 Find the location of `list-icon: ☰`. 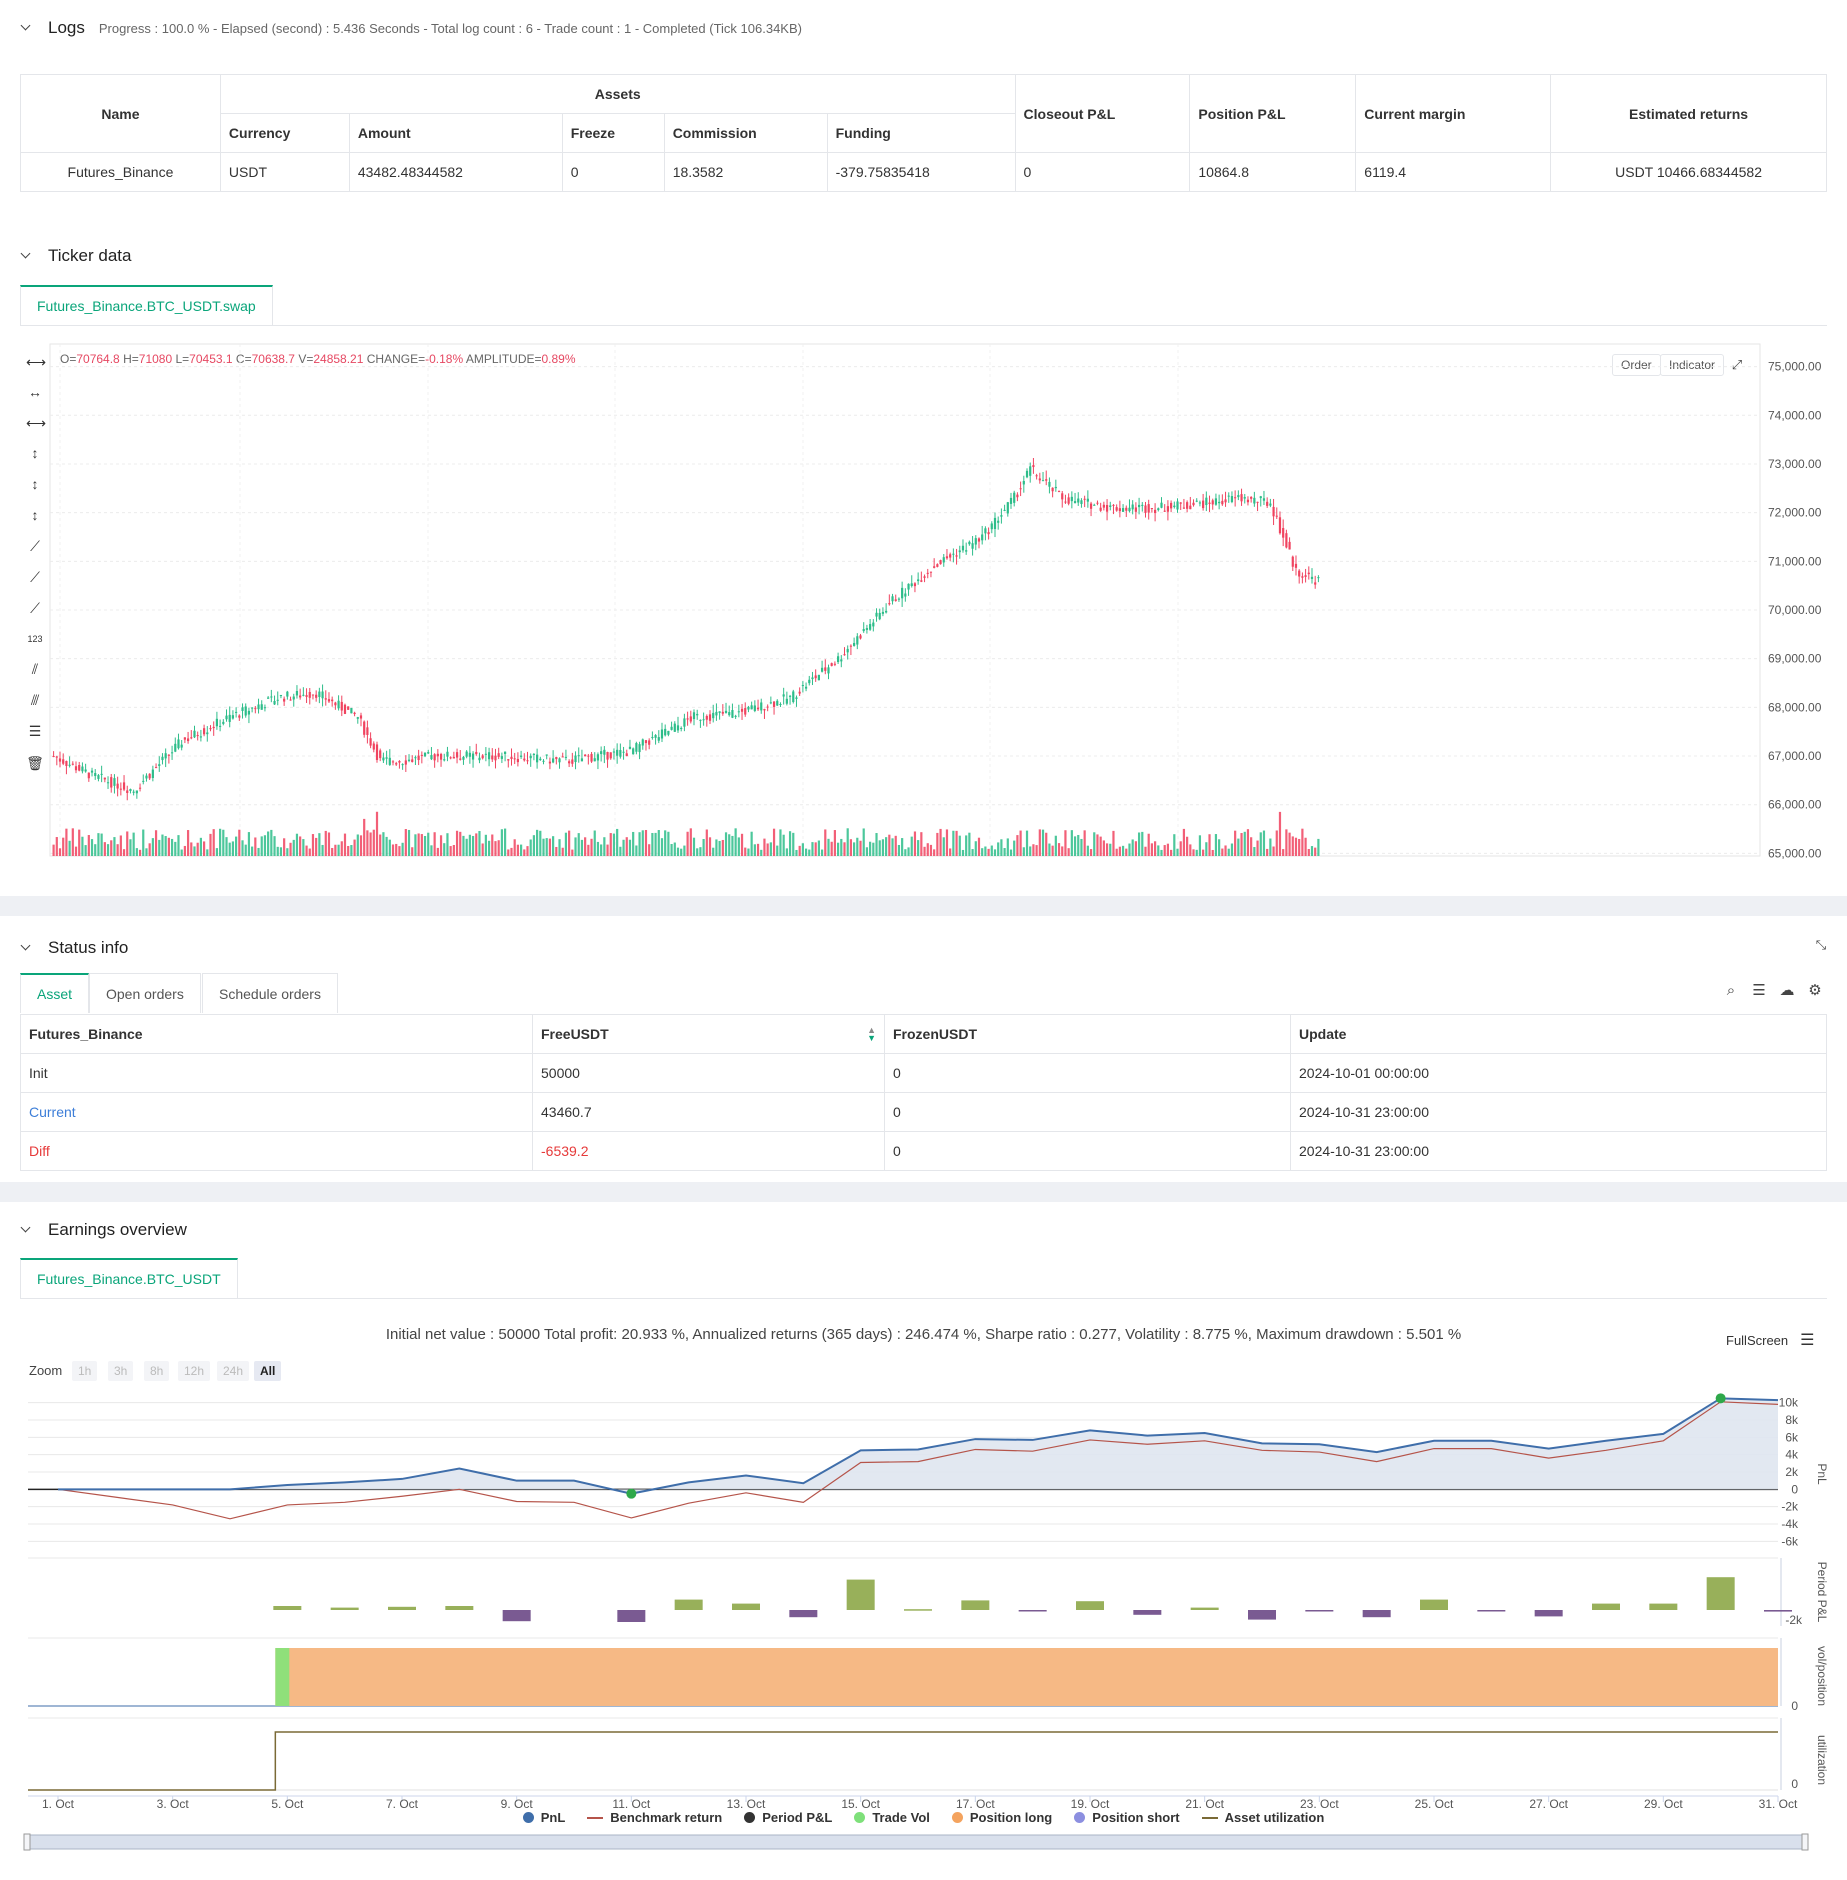

list-icon: ☰ is located at coordinates (1759, 990).